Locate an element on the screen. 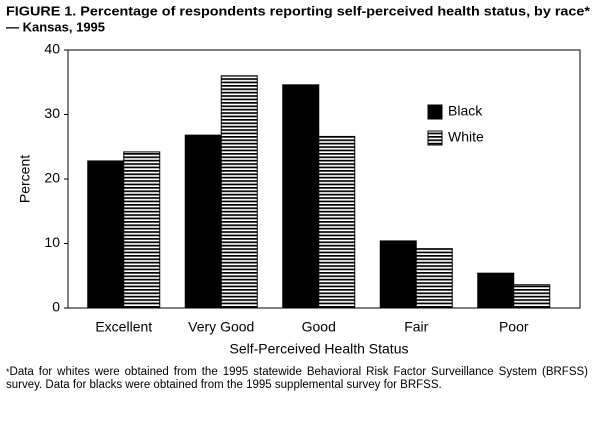  y-axis-label: Percent is located at coordinates (25, 179).